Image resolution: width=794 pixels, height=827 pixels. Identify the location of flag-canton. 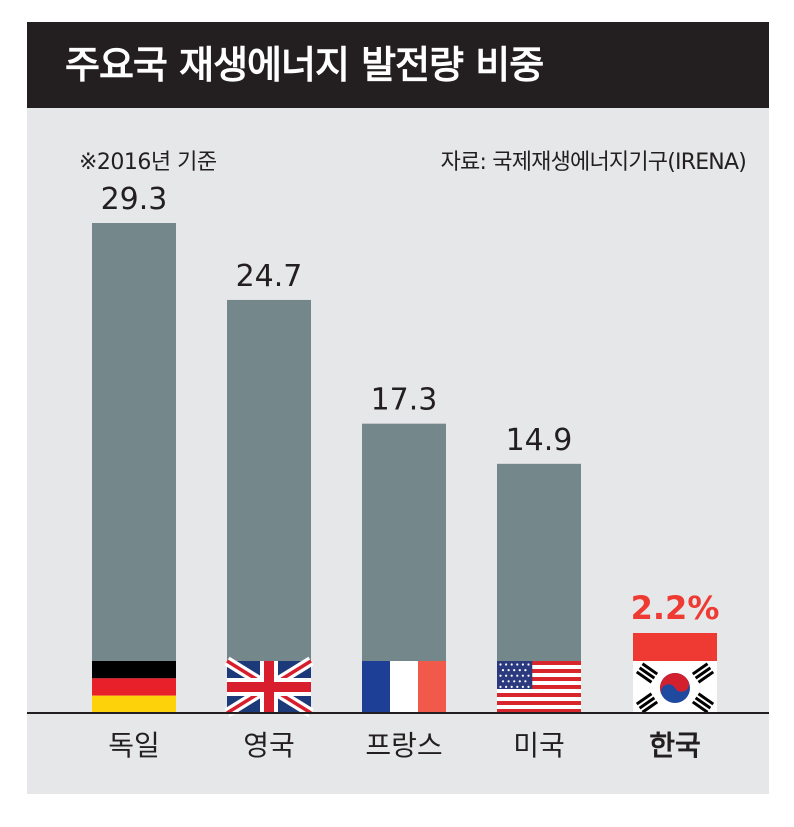
(515, 675).